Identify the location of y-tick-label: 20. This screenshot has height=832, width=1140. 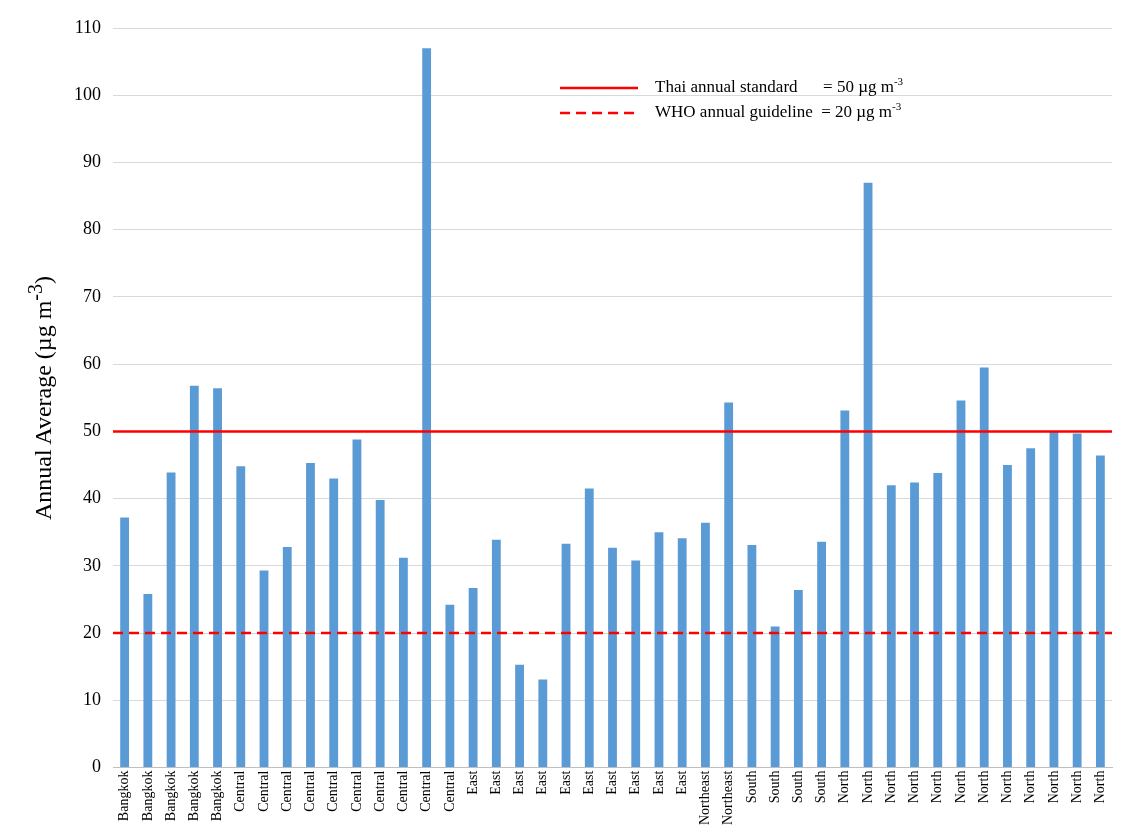
(92, 631).